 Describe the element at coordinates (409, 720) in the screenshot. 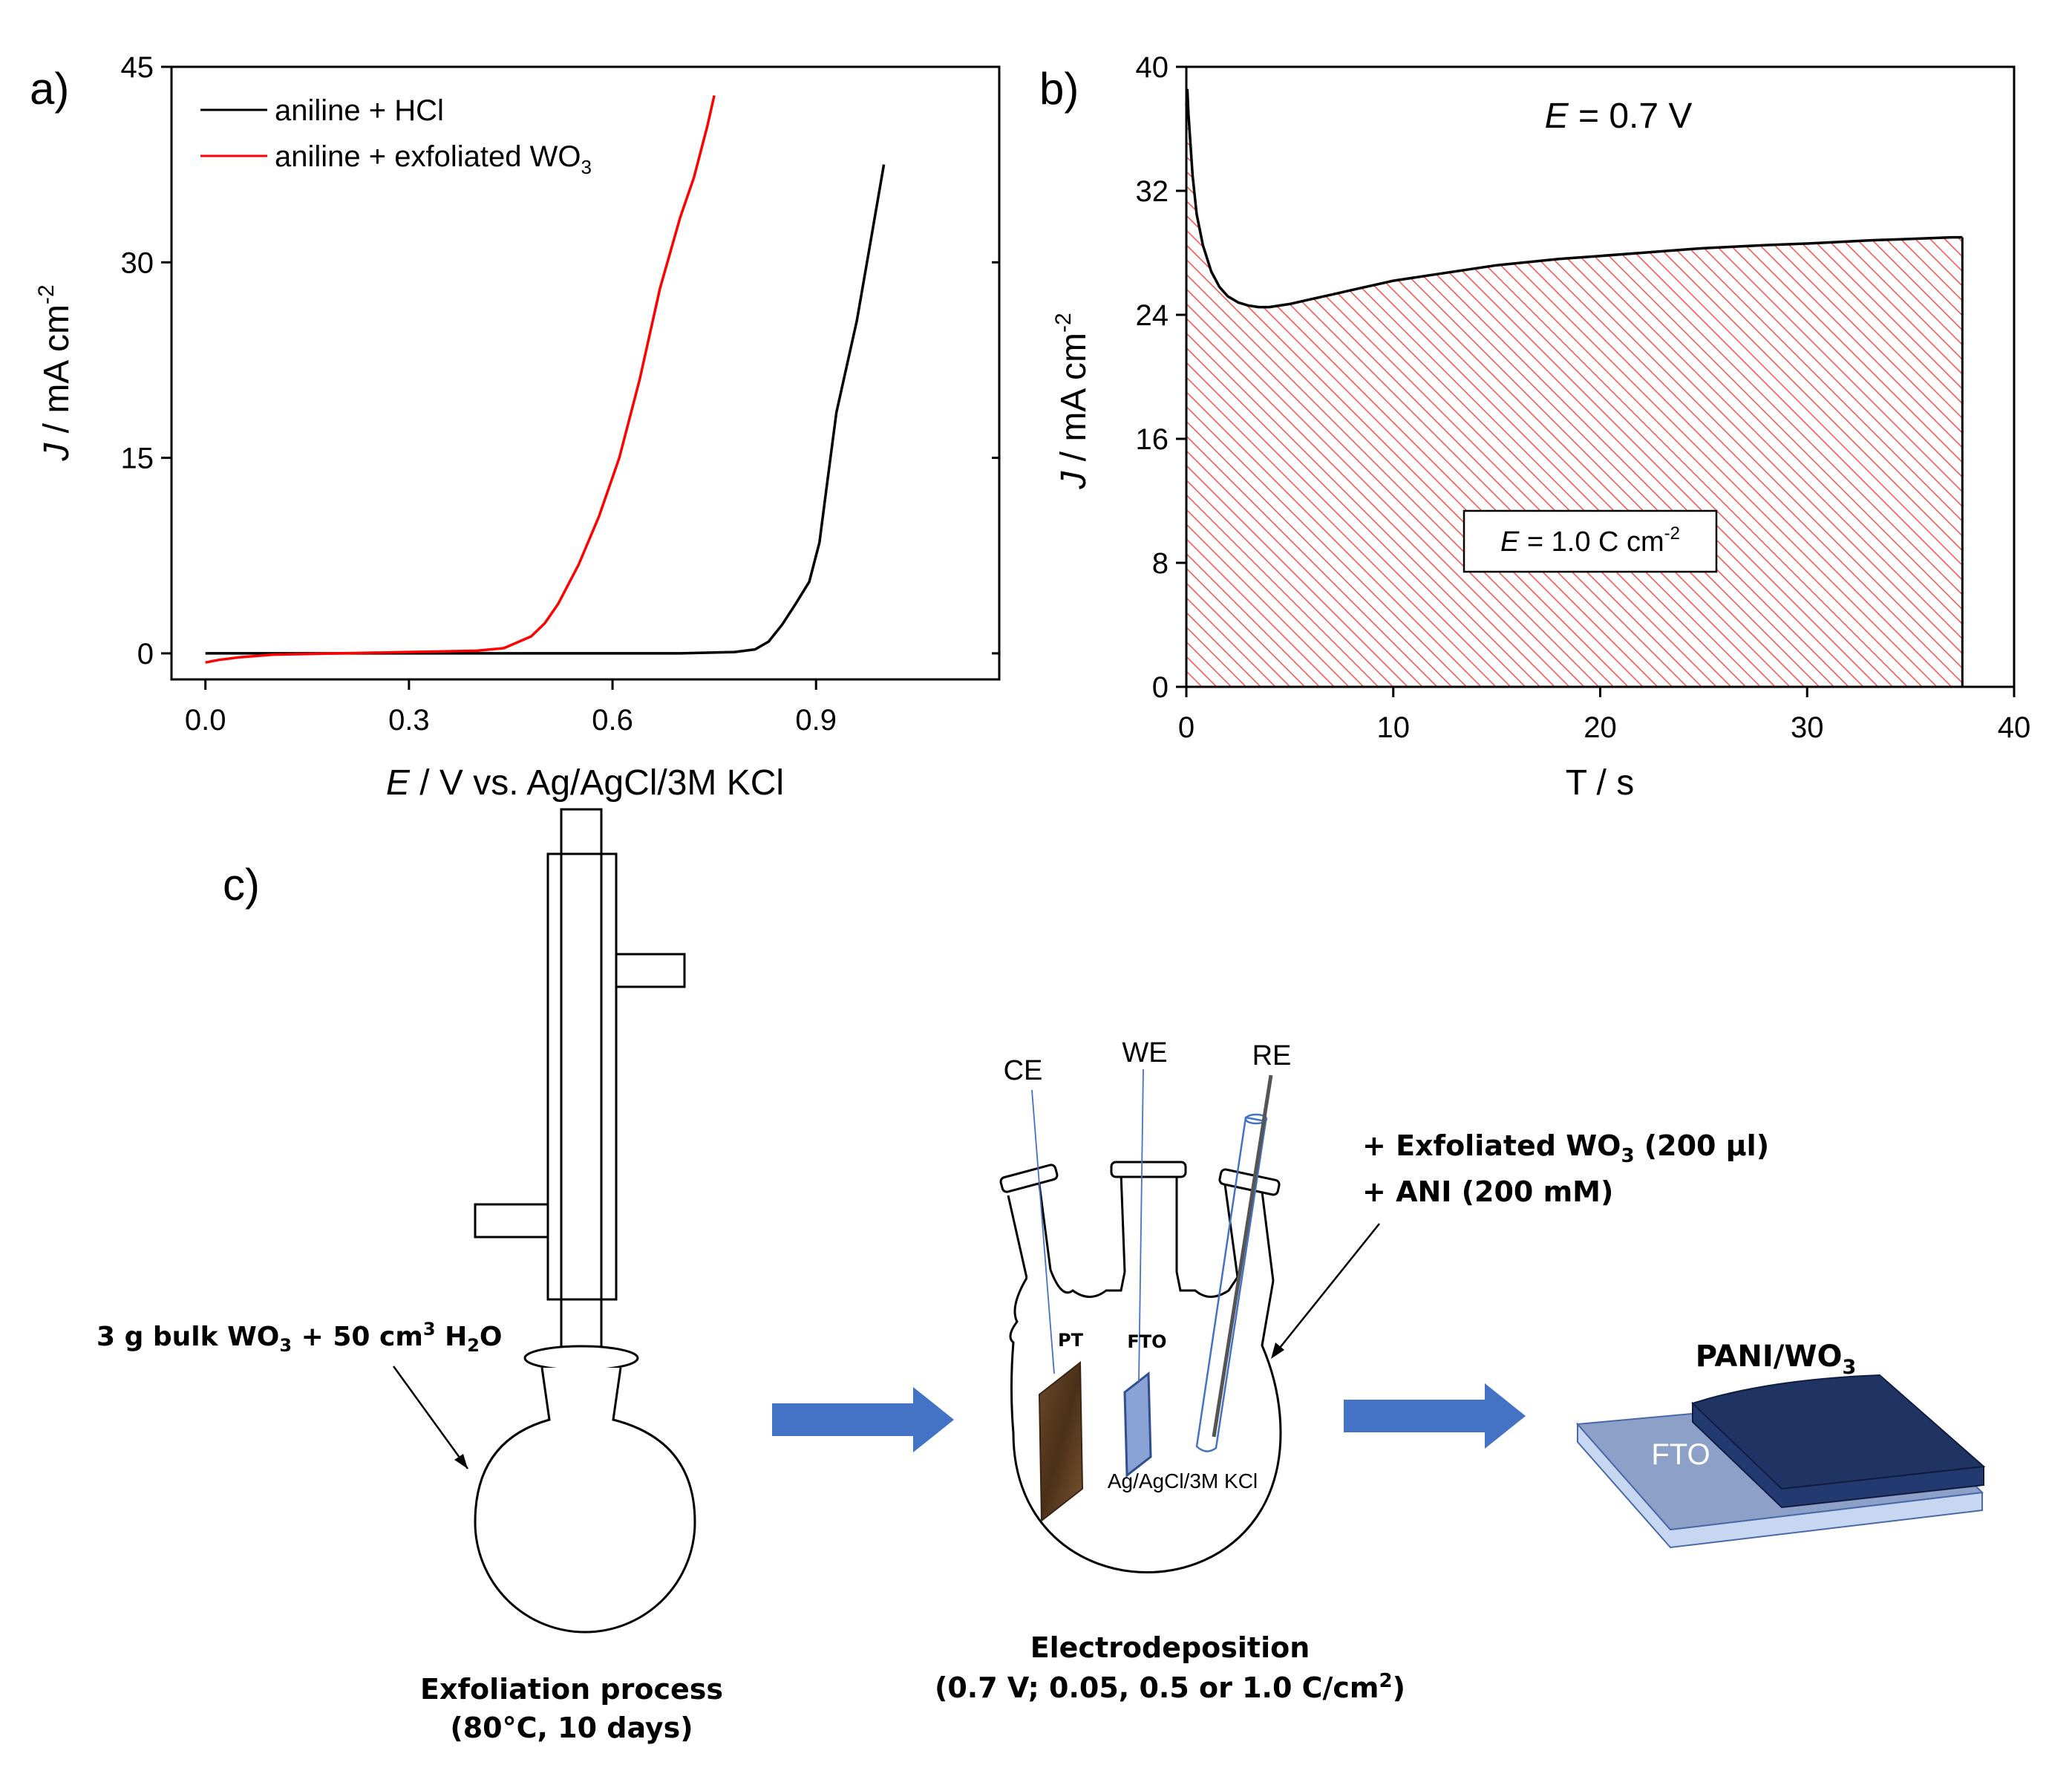

I see `panel-a-xtick-label: 0.3` at that location.